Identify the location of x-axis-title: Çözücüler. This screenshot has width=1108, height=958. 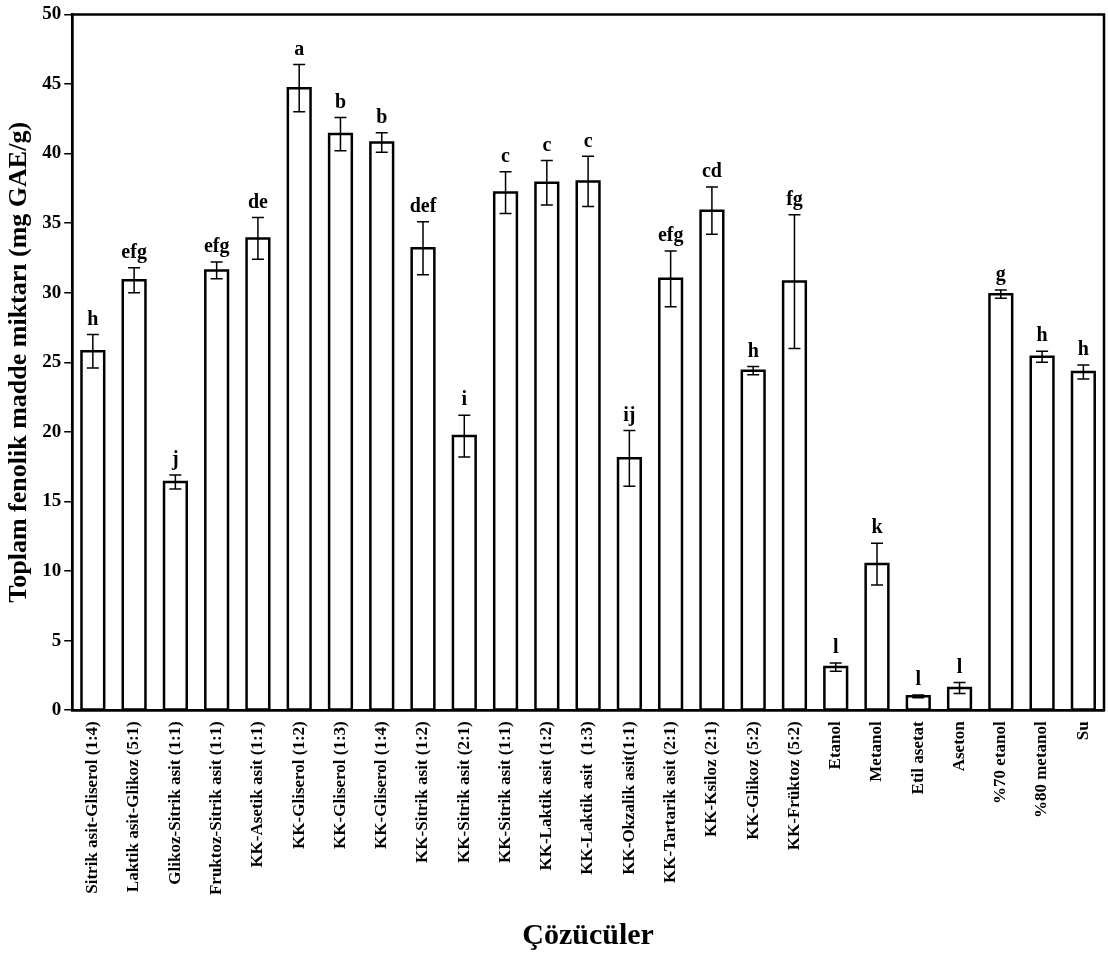
(588, 933).